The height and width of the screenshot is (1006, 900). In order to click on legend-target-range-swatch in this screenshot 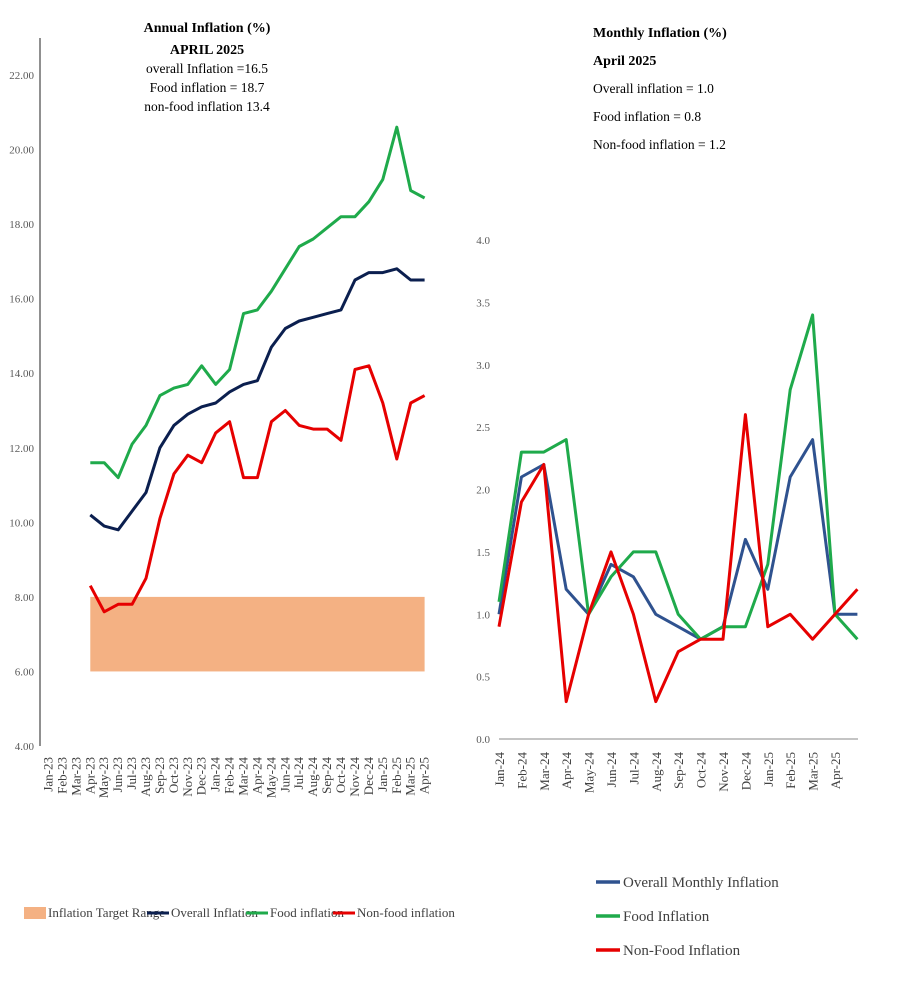, I will do `click(35, 913)`.